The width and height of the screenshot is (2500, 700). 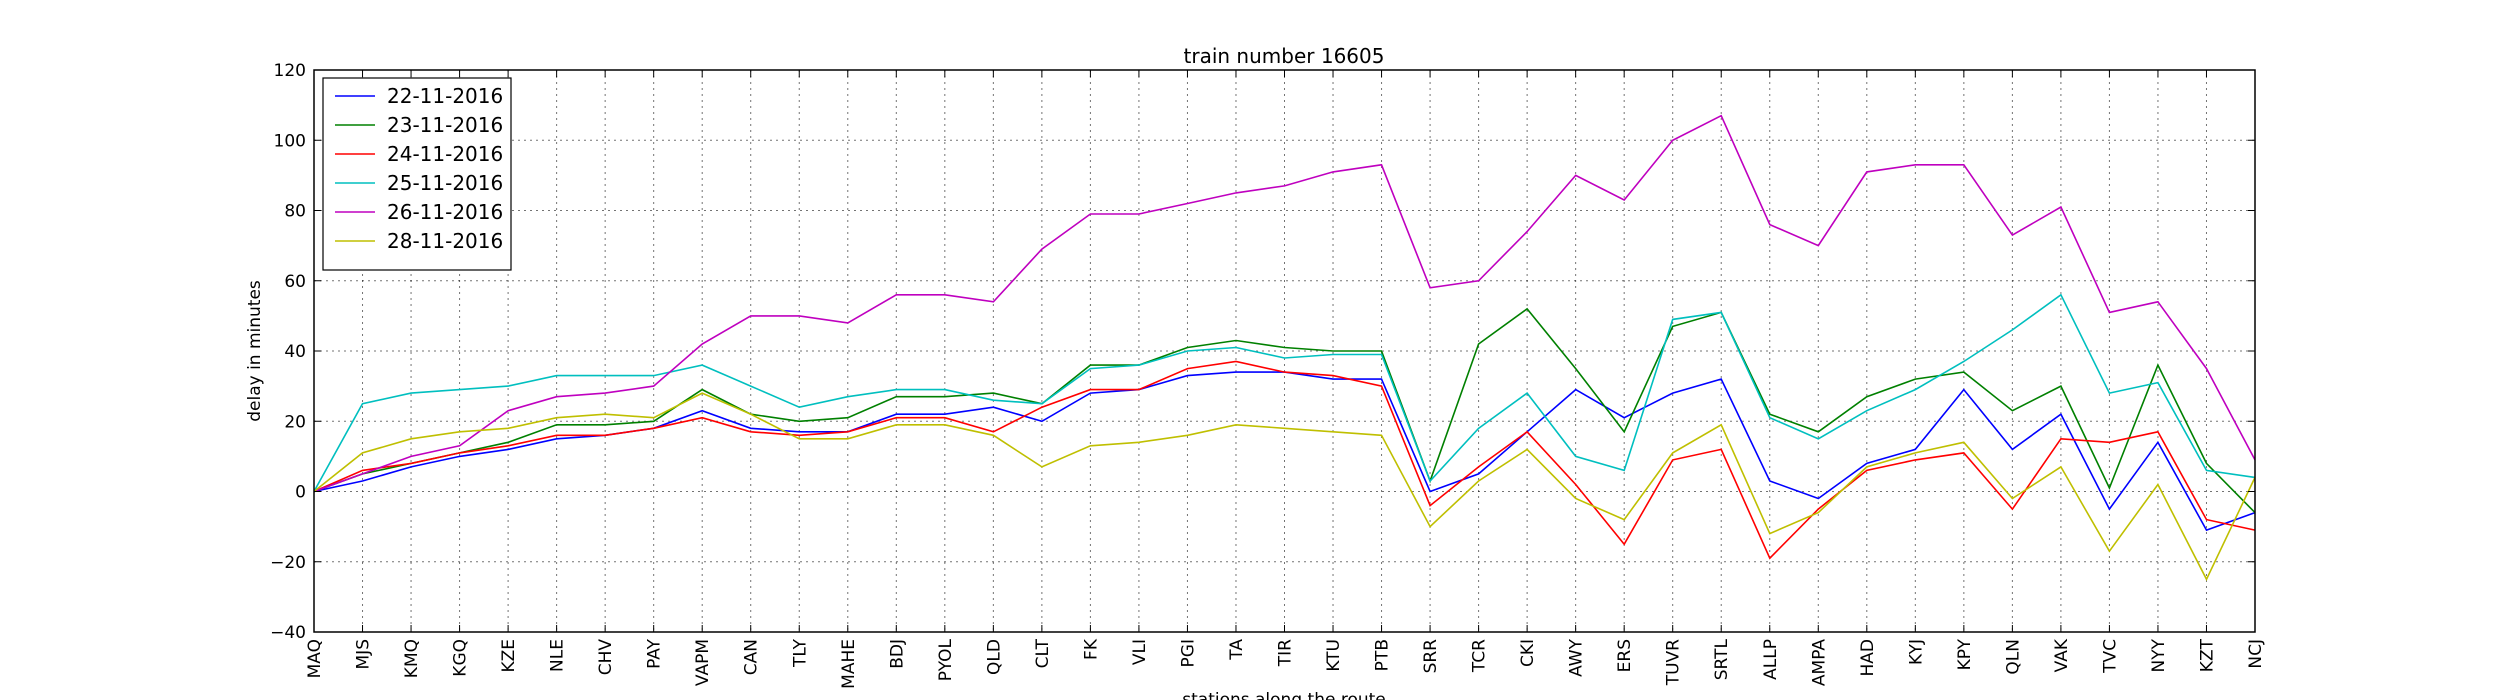 What do you see at coordinates (295, 422) in the screenshot?
I see `y-tick-label: 20` at bounding box center [295, 422].